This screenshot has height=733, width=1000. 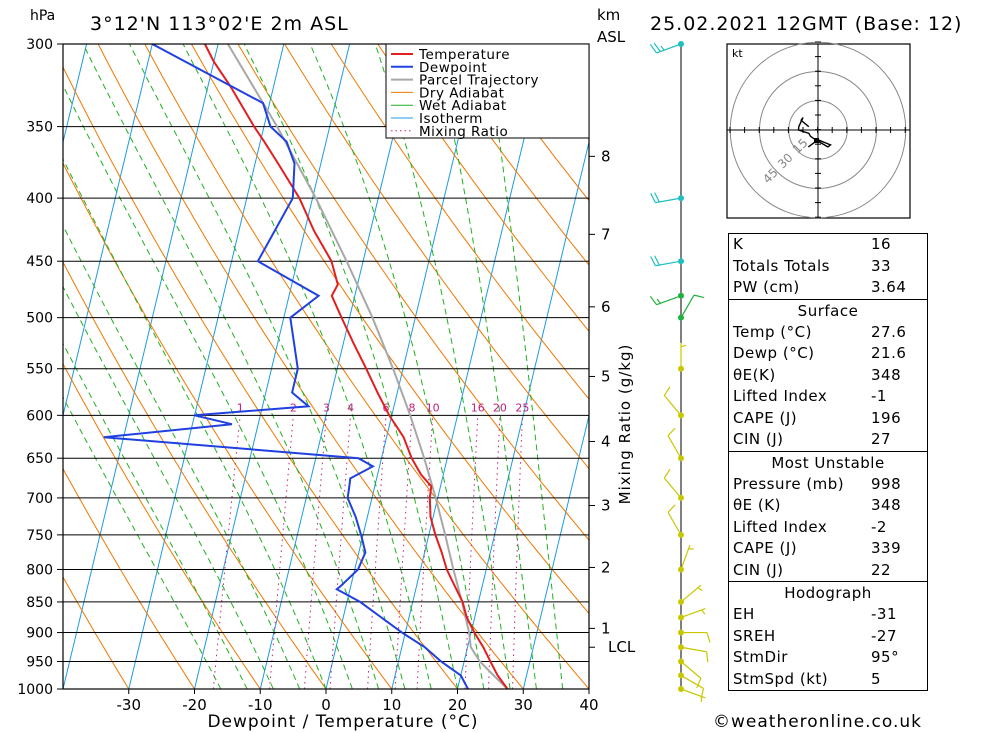 What do you see at coordinates (606, 234) in the screenshot?
I see `height-tick-label: 7` at bounding box center [606, 234].